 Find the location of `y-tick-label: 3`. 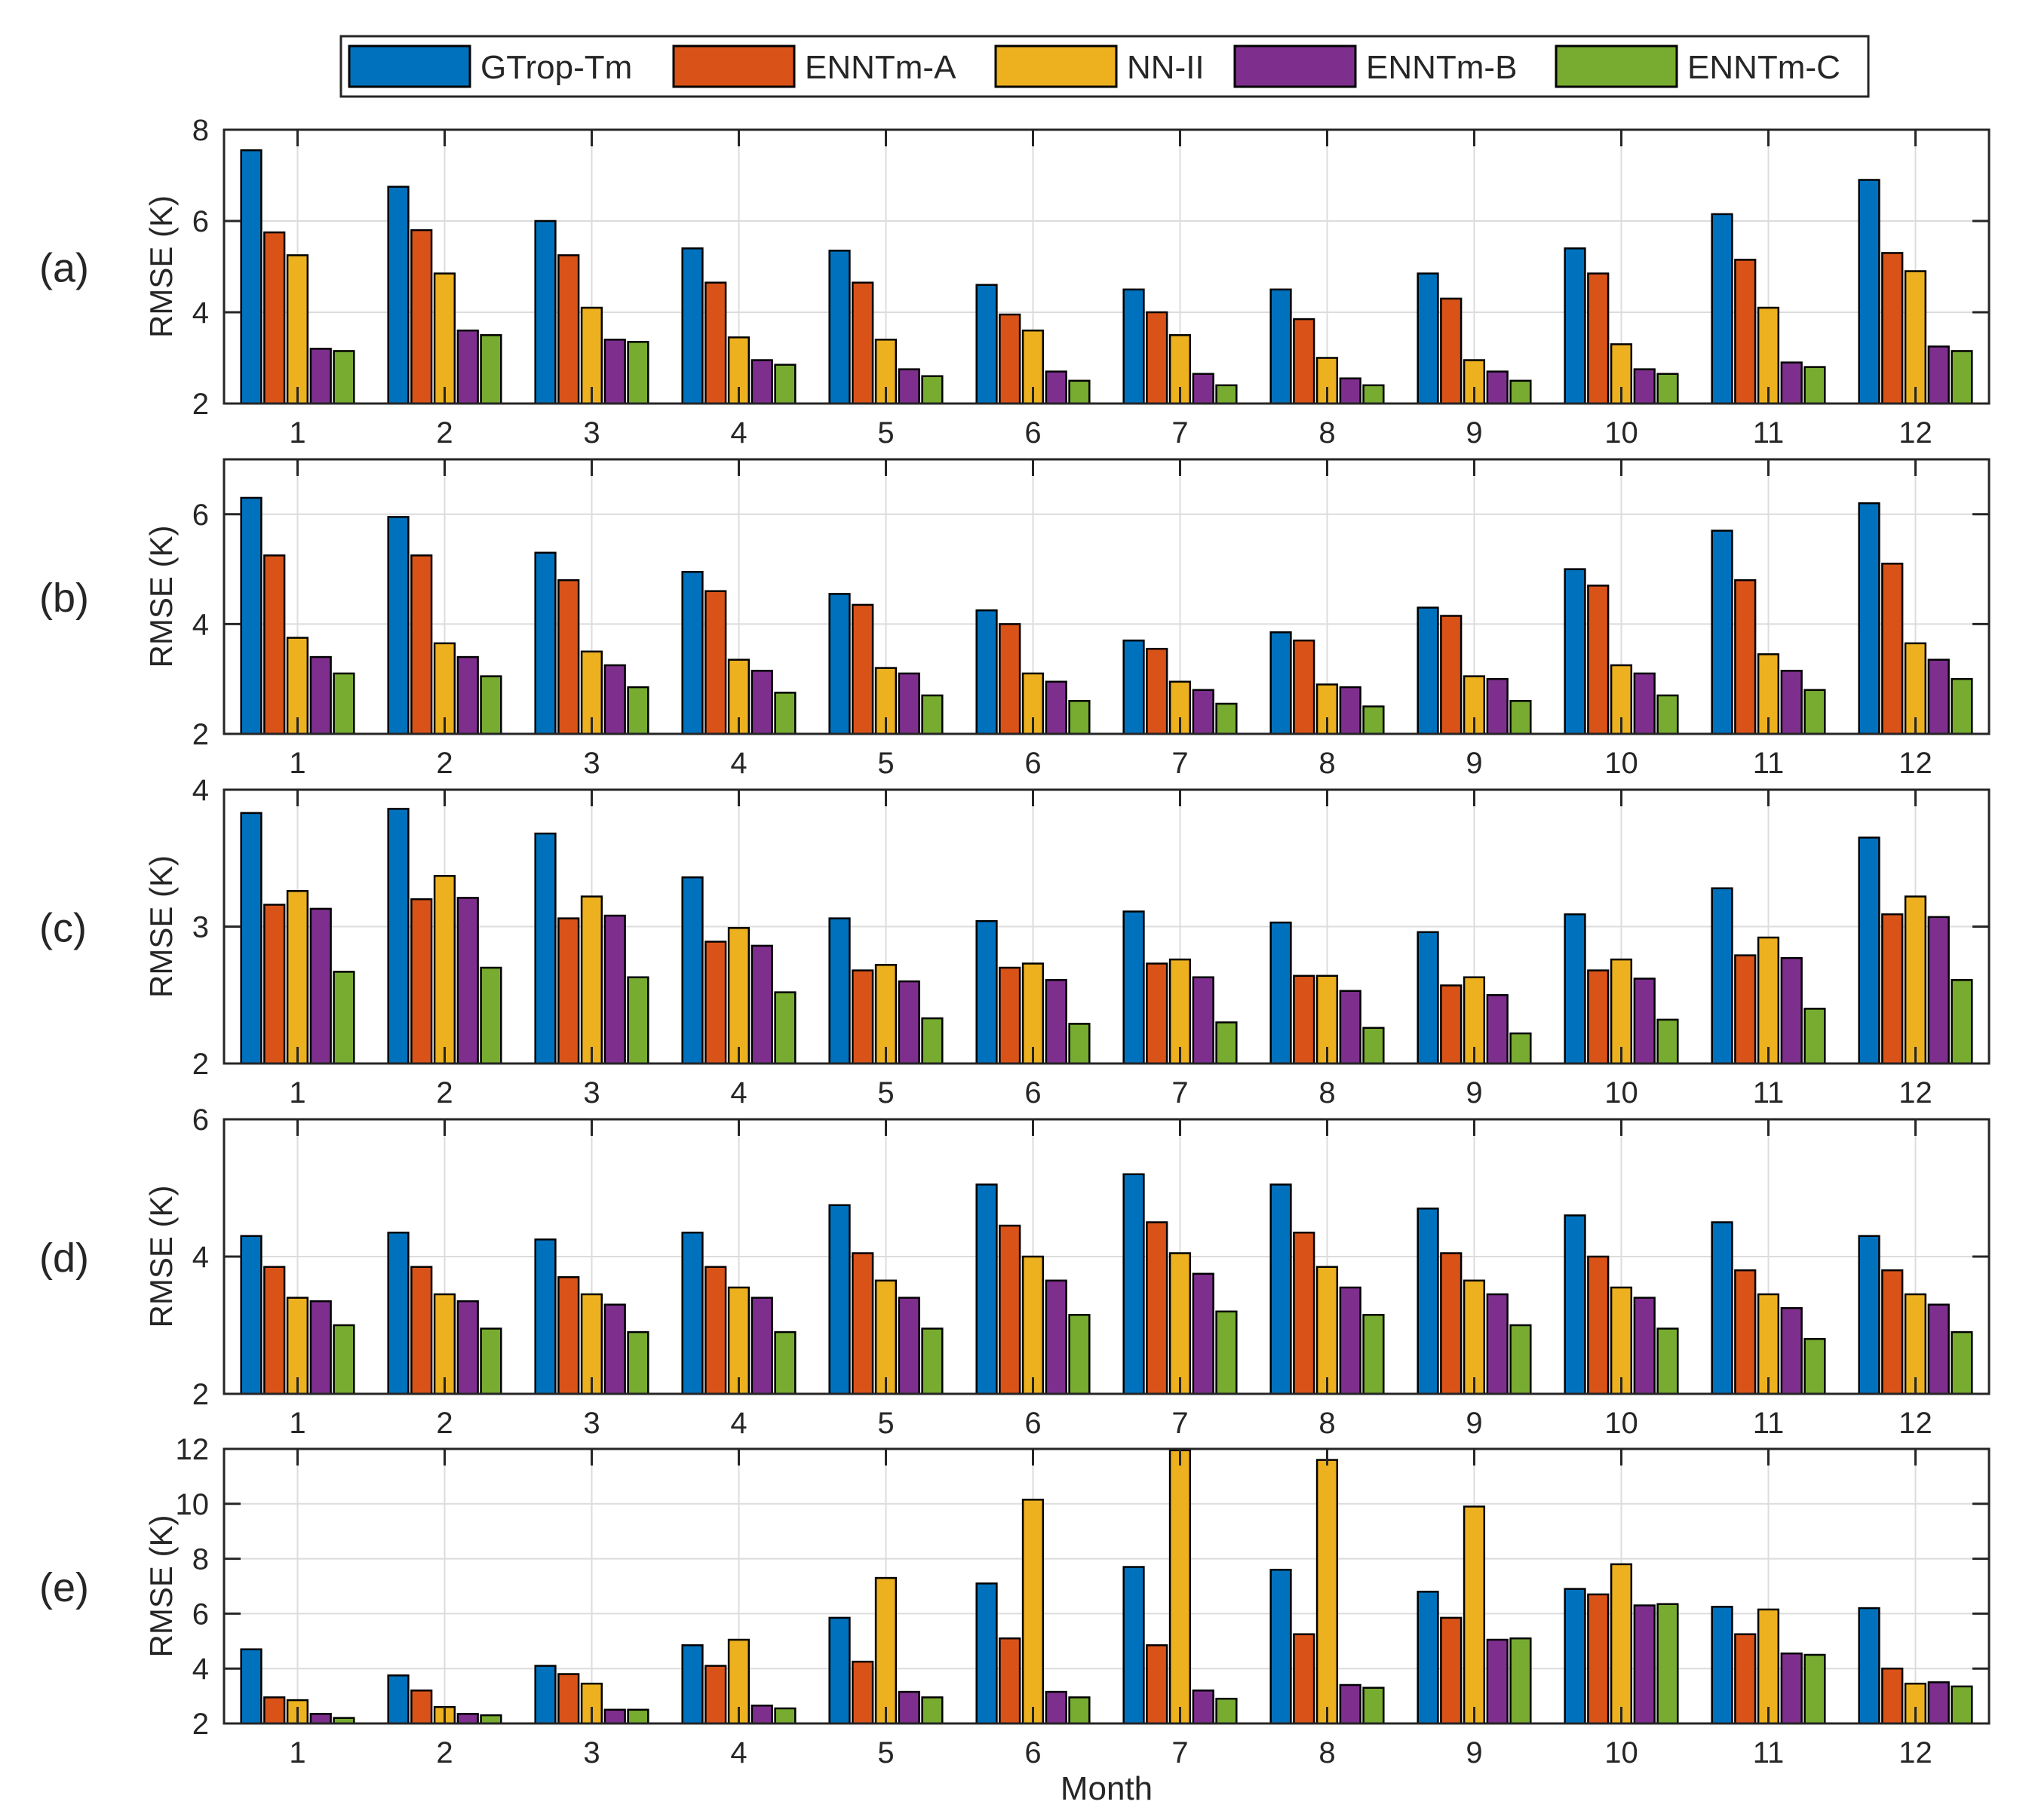

y-tick-label: 3 is located at coordinates (200, 927).